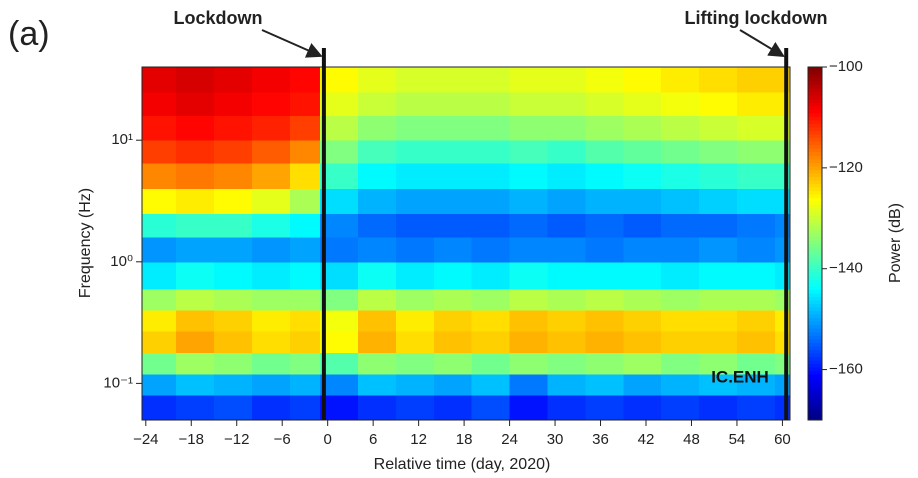 Image resolution: width=918 pixels, height=478 pixels. Describe the element at coordinates (895, 243) in the screenshot. I see `colorbar-label: Power (dB)` at that location.